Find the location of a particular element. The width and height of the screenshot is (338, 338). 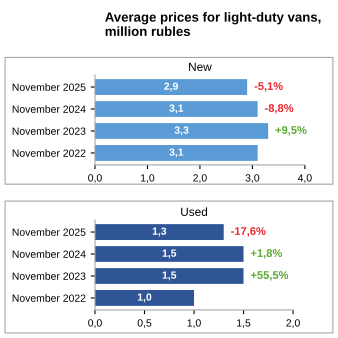

chart-title: Average prices for light-duty vans, million rubles is located at coordinates (212, 24).